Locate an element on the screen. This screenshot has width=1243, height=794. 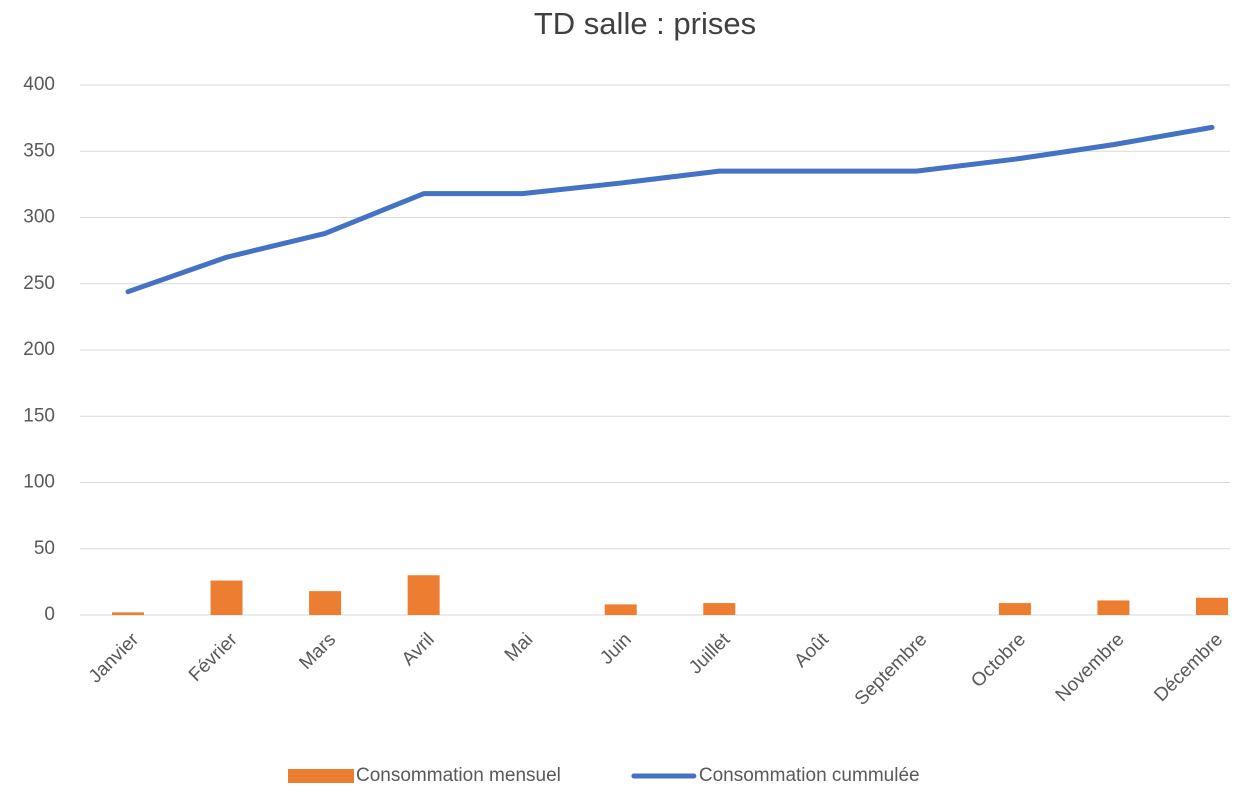
y-tick-label: 200 is located at coordinates (39, 349).